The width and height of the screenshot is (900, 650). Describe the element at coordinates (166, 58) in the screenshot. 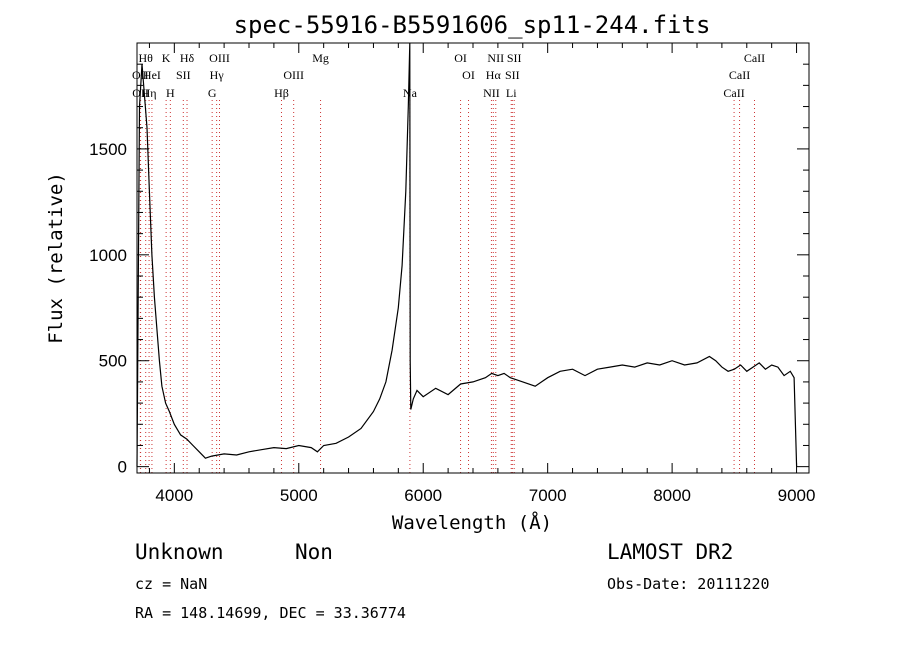

I see `line-label-5: K` at that location.